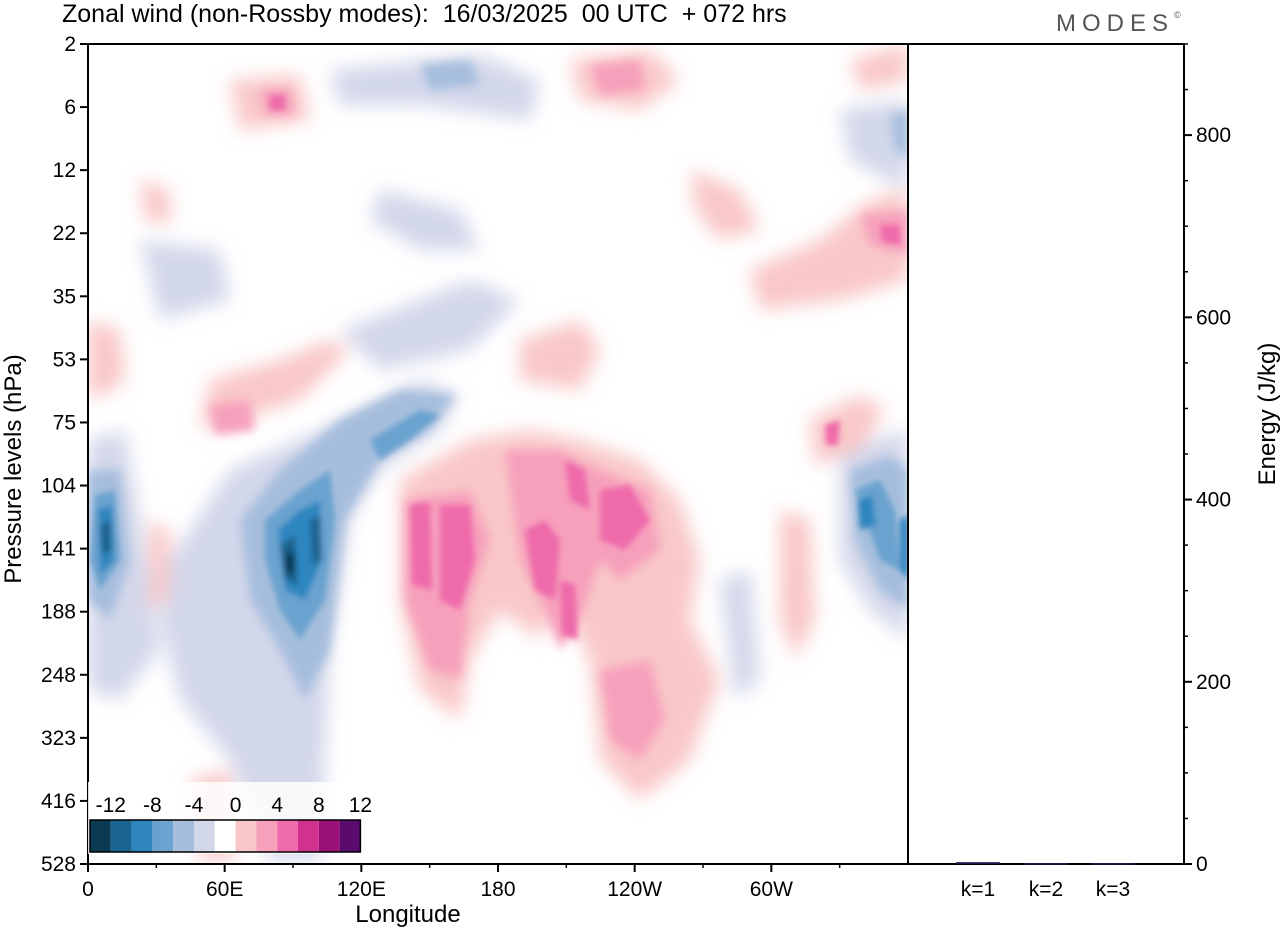  Describe the element at coordinates (58, 801) in the screenshot. I see `y-tick-label: 416` at that location.